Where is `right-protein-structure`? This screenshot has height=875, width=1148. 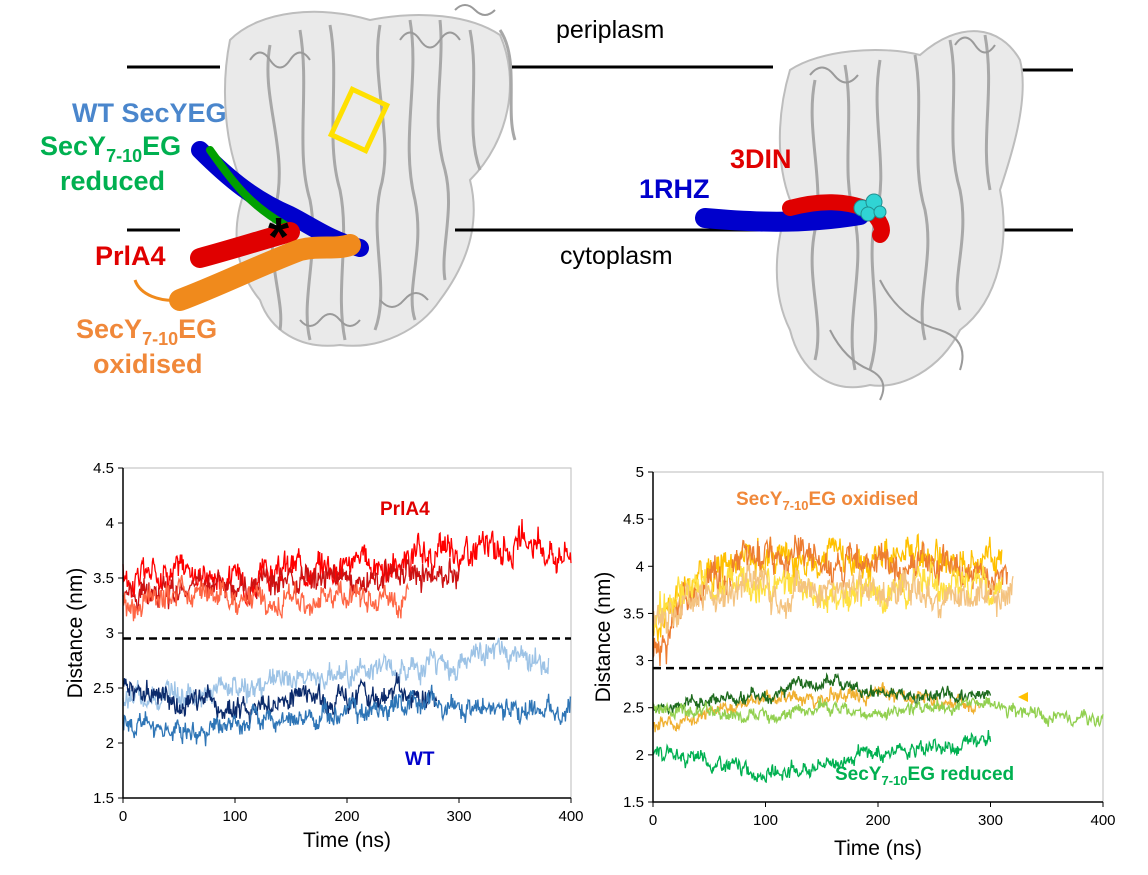 right-protein-structure is located at coordinates (859, 215).